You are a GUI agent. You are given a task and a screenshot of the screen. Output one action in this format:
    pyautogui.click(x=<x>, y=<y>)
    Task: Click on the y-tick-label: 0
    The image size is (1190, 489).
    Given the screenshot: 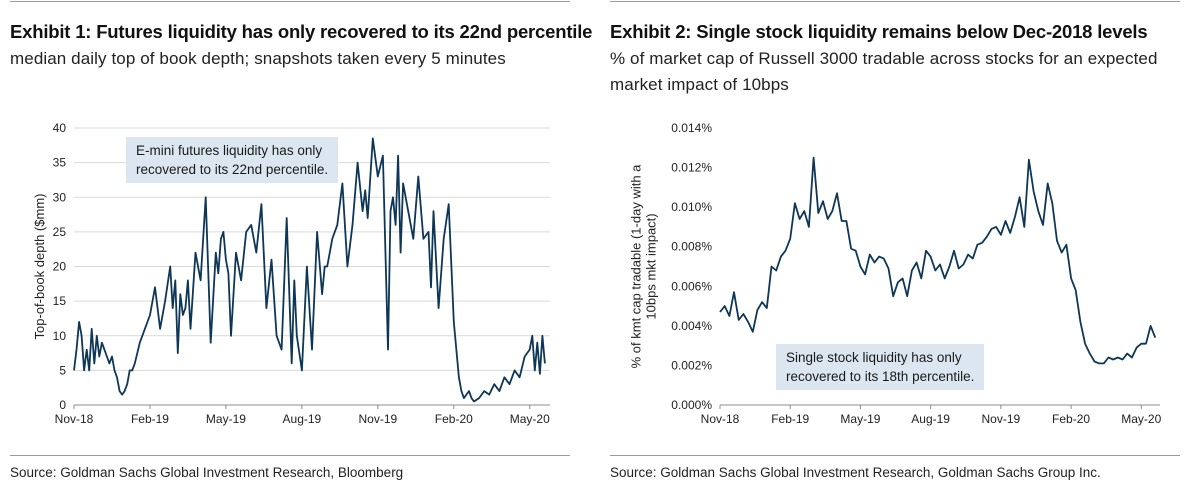 What is the action you would take?
    pyautogui.click(x=62, y=405)
    